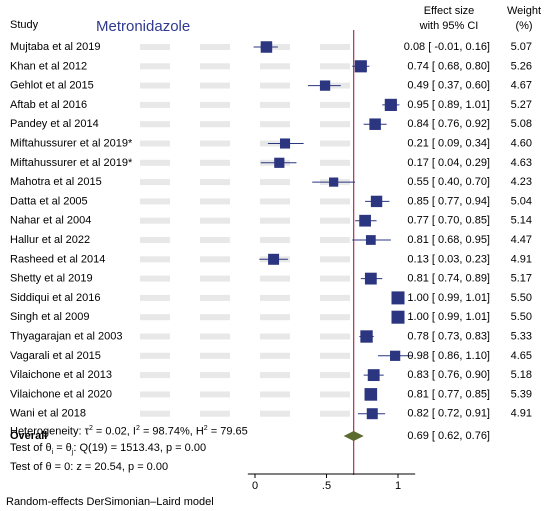  What do you see at coordinates (448, 356) in the screenshot?
I see `effect-size-ci: 0.98 [ 0.86, 1.10]` at bounding box center [448, 356].